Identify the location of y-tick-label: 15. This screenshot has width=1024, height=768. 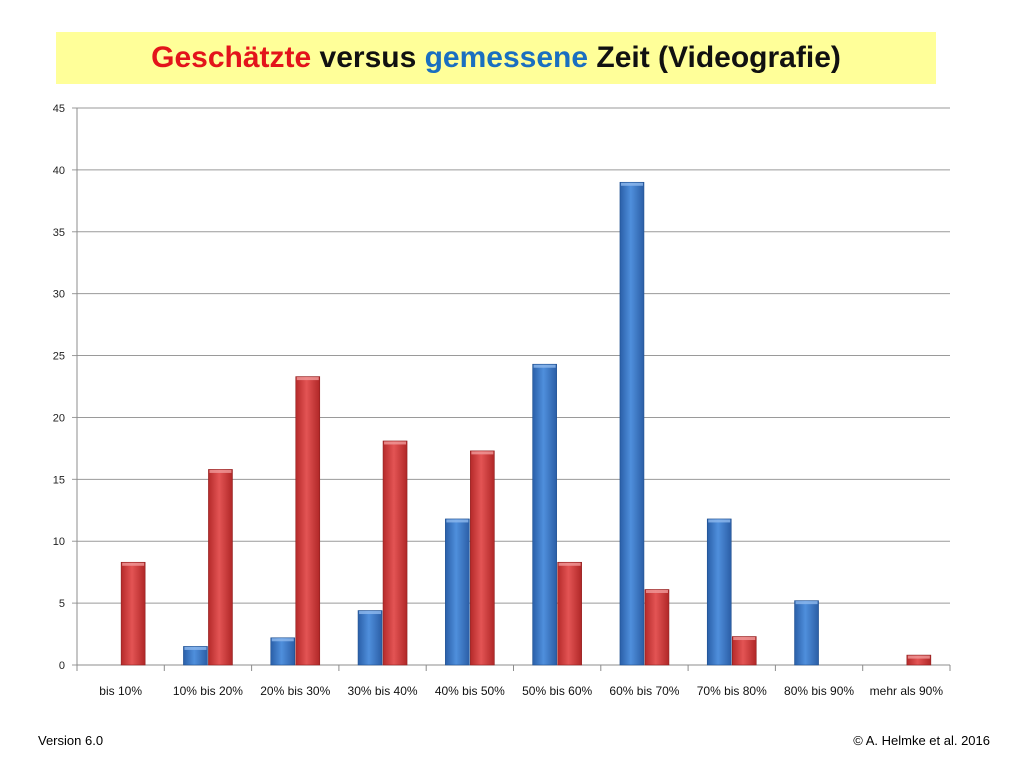
(59, 480).